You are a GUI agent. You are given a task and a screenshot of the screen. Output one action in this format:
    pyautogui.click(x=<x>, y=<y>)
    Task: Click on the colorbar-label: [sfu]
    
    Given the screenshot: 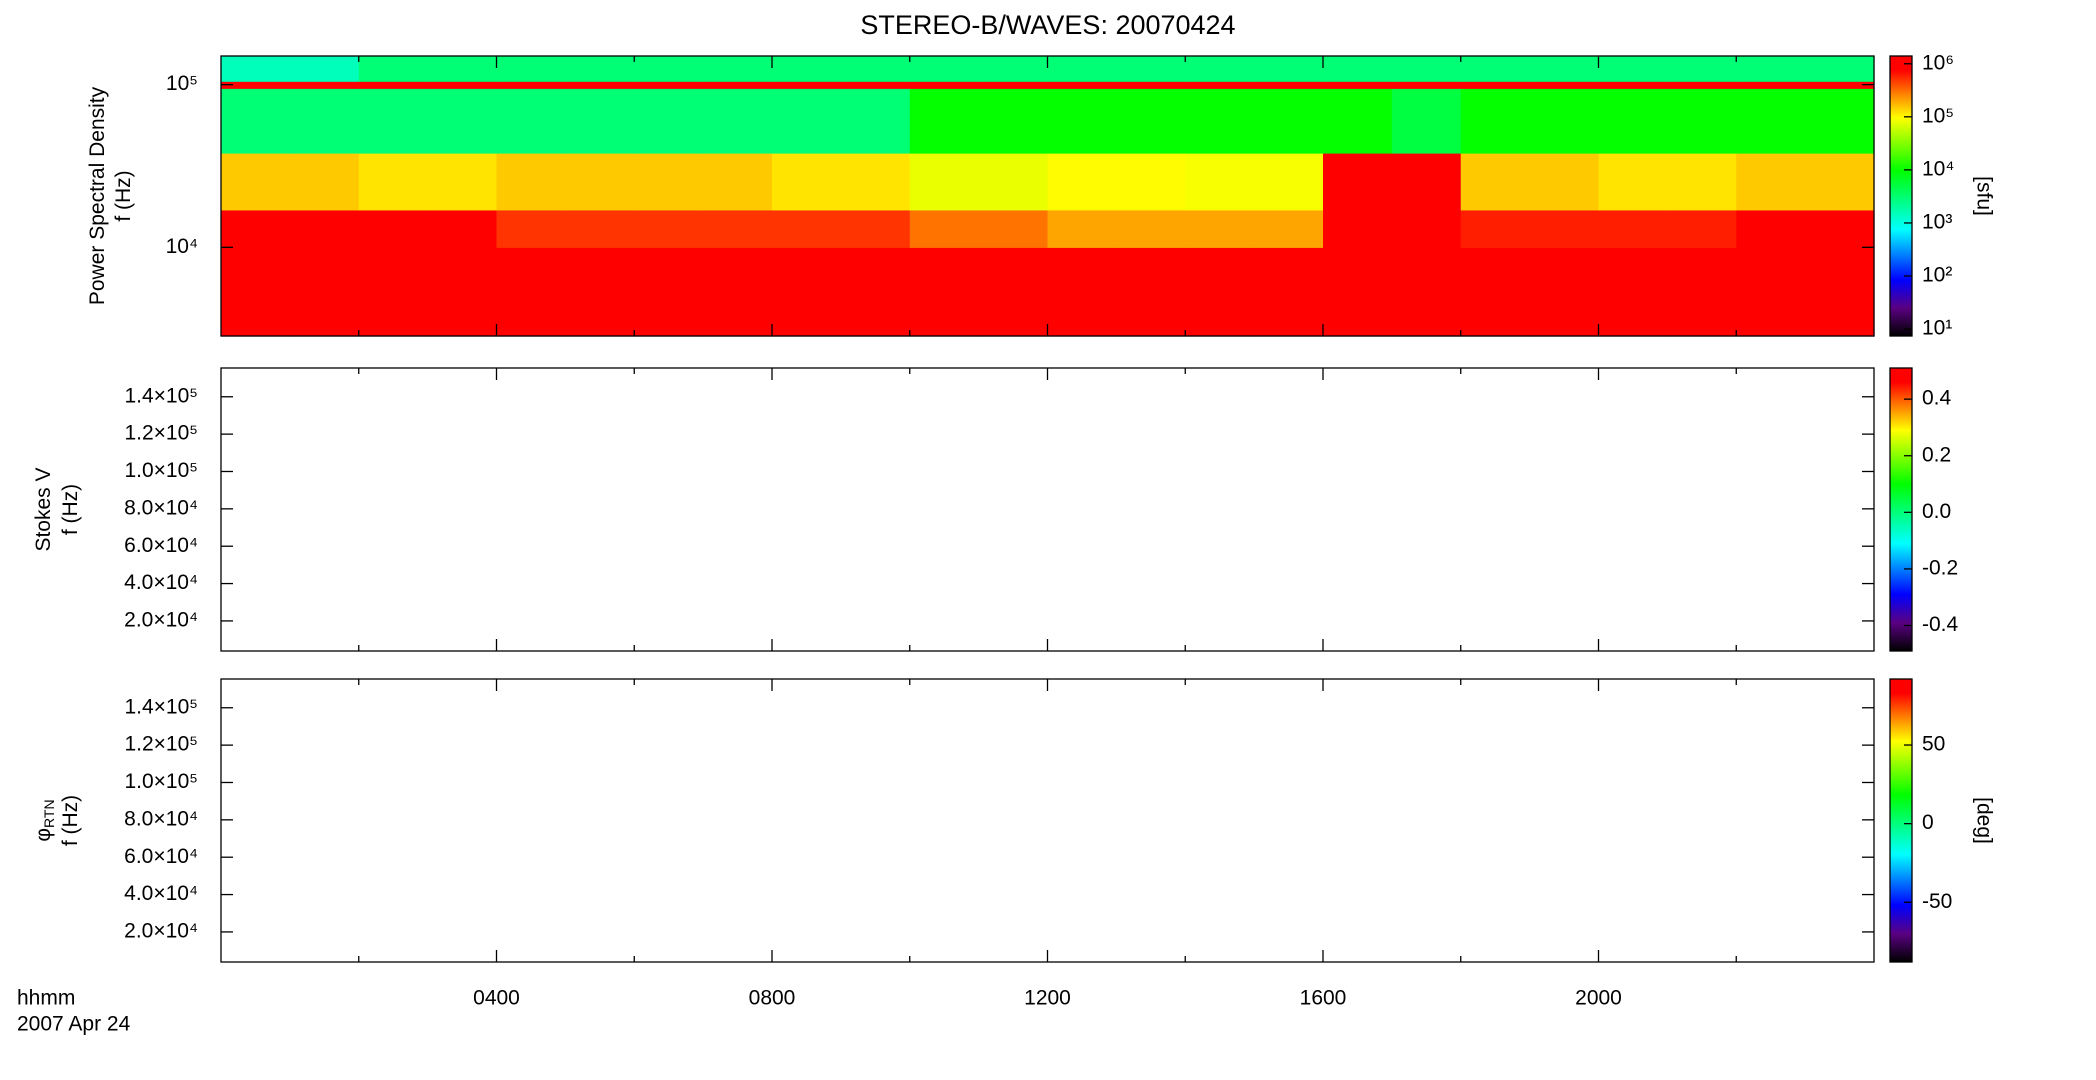 What is the action you would take?
    pyautogui.click(x=1983, y=196)
    